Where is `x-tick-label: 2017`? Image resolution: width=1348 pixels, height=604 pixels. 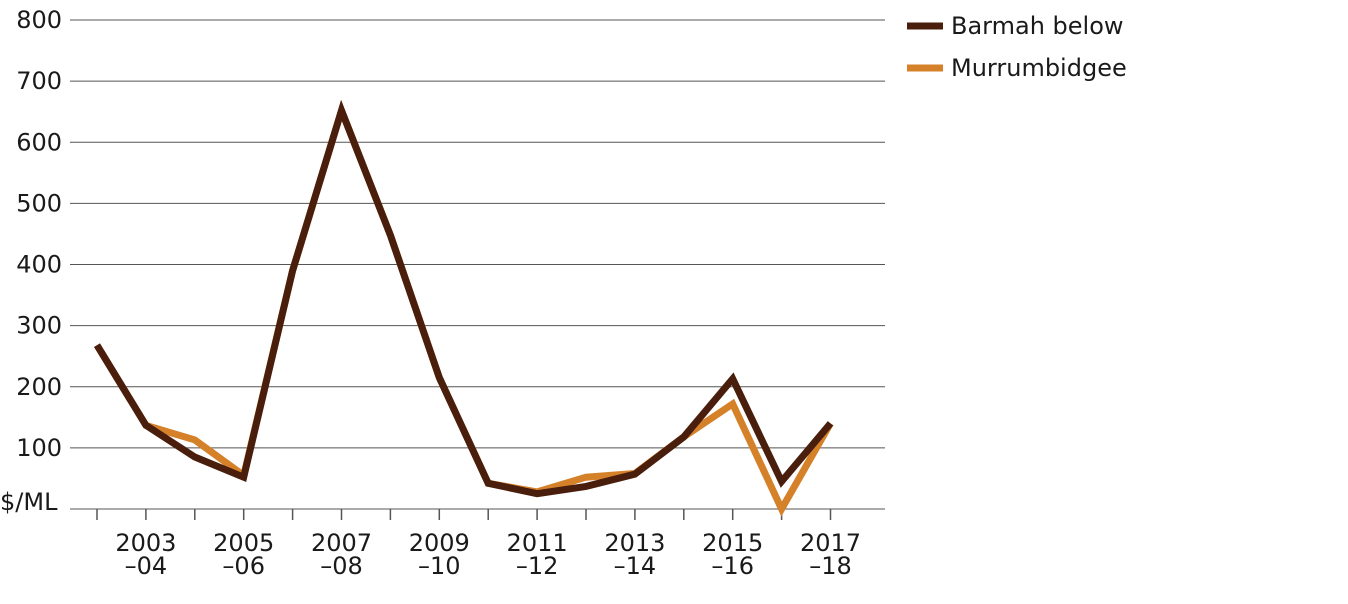 x-tick-label: 2017 is located at coordinates (830, 543).